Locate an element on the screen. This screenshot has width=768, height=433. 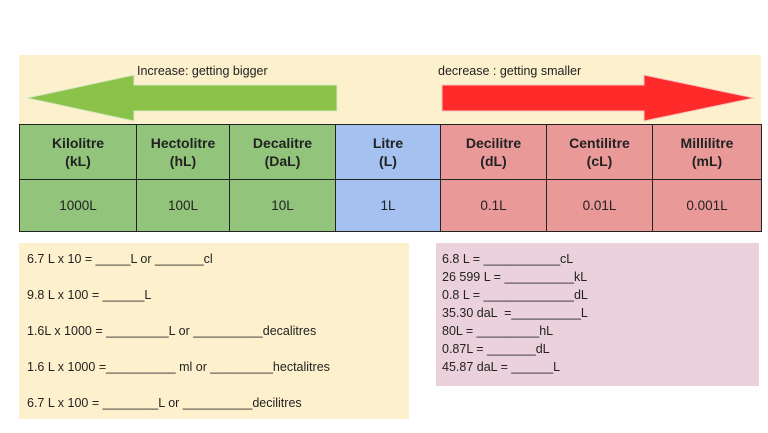
question-line: 35.30 daL =__________L is located at coordinates (515, 313).